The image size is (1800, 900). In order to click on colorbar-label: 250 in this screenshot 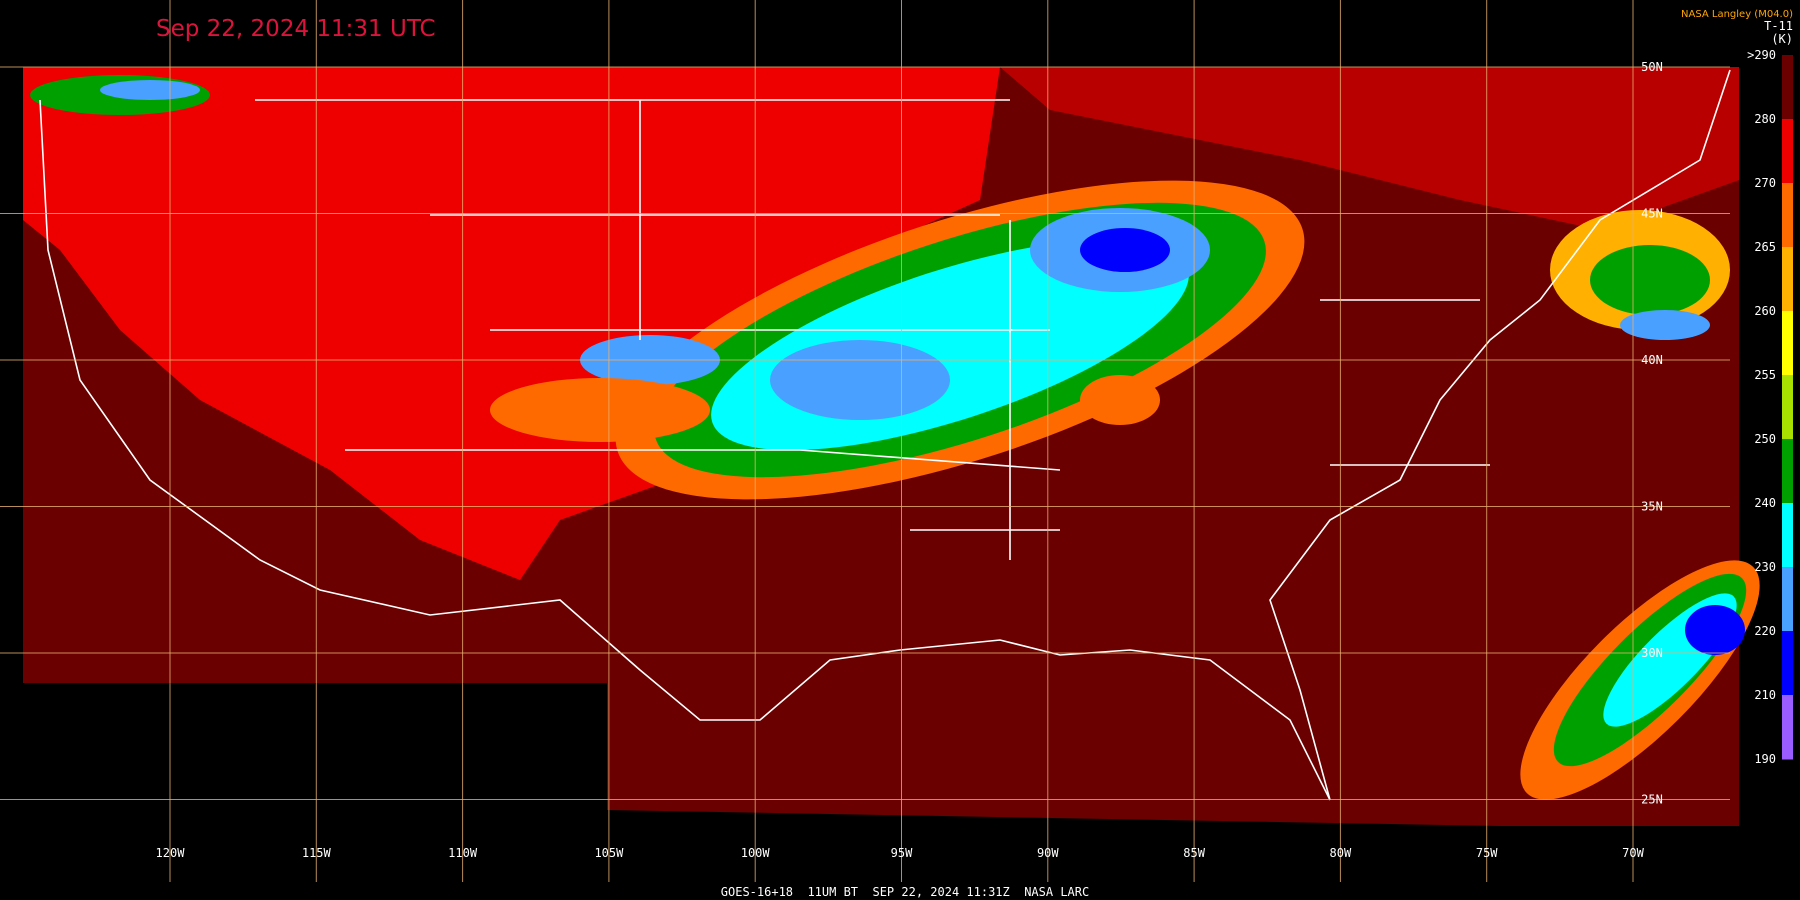, I will do `click(1765, 439)`.